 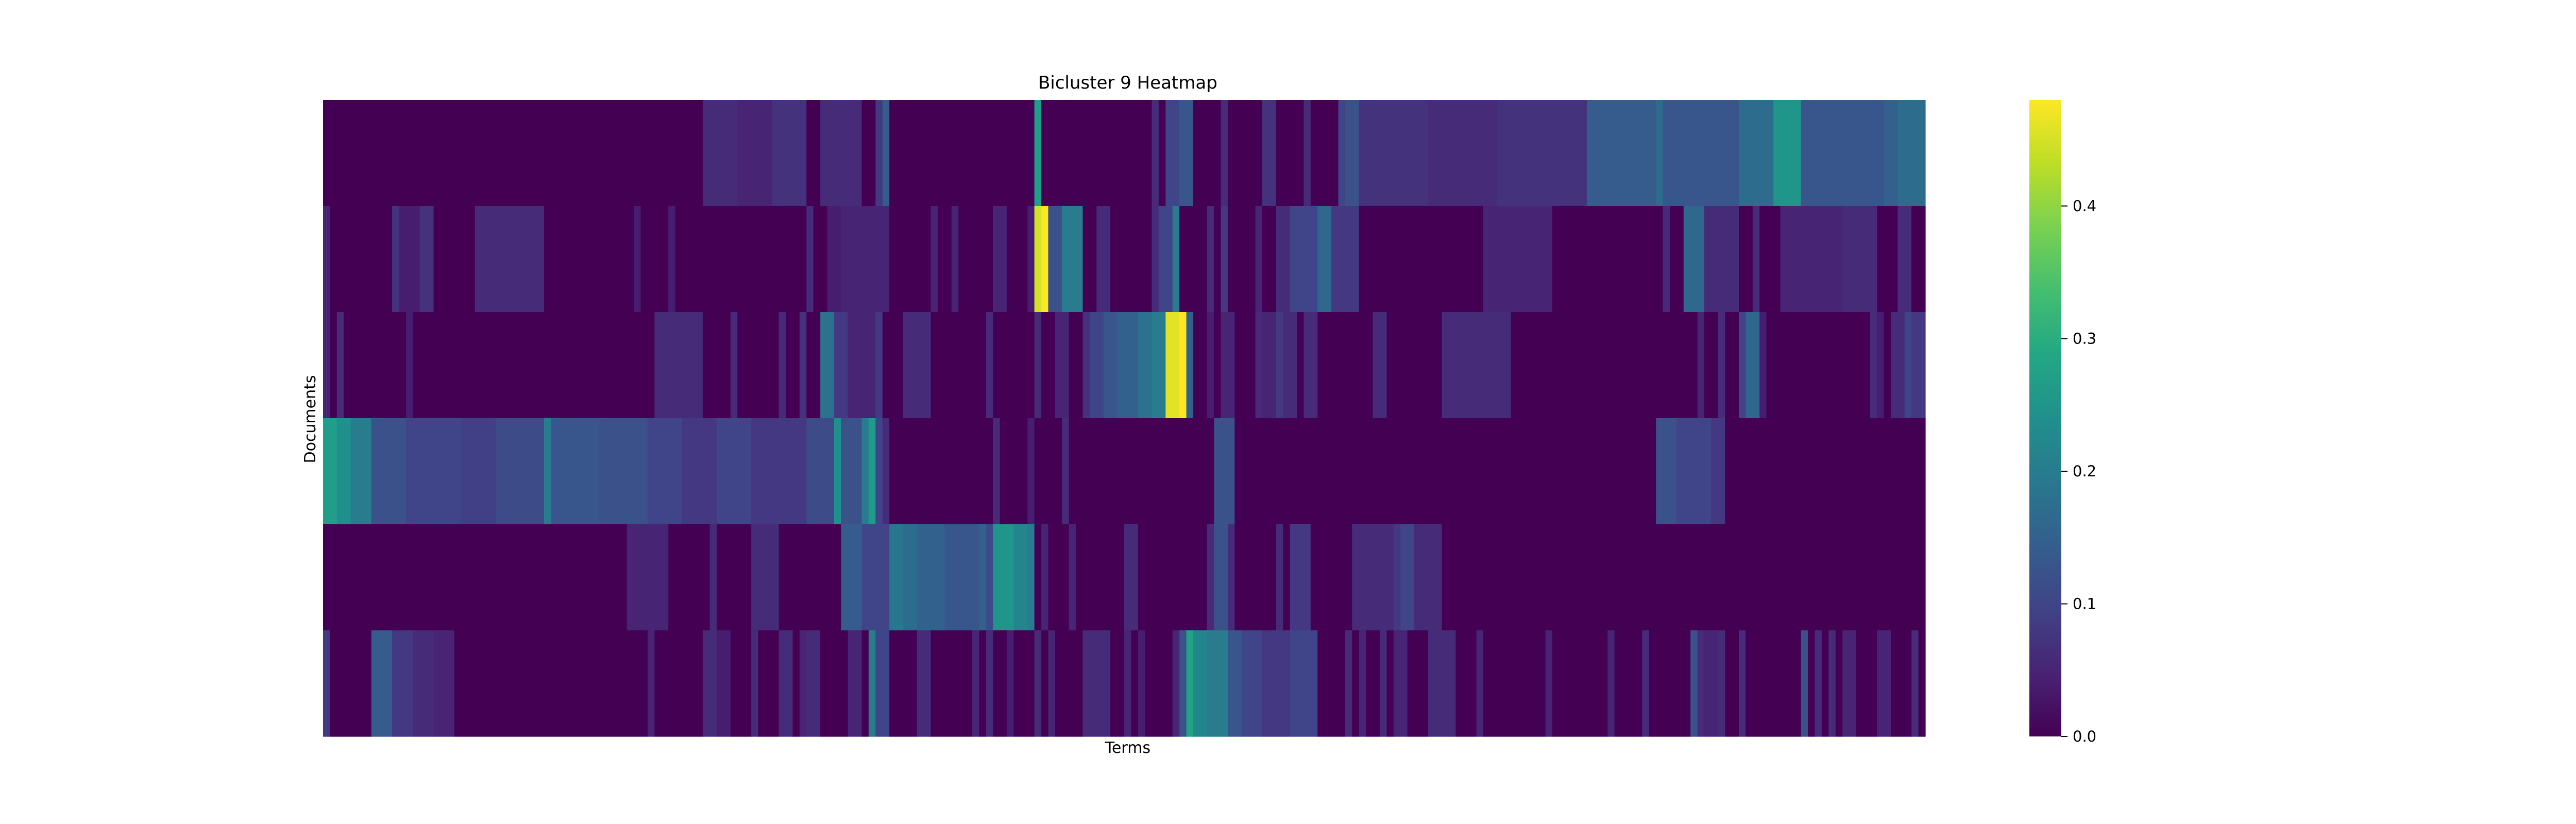 I want to click on colorbar, so click(x=2045, y=418).